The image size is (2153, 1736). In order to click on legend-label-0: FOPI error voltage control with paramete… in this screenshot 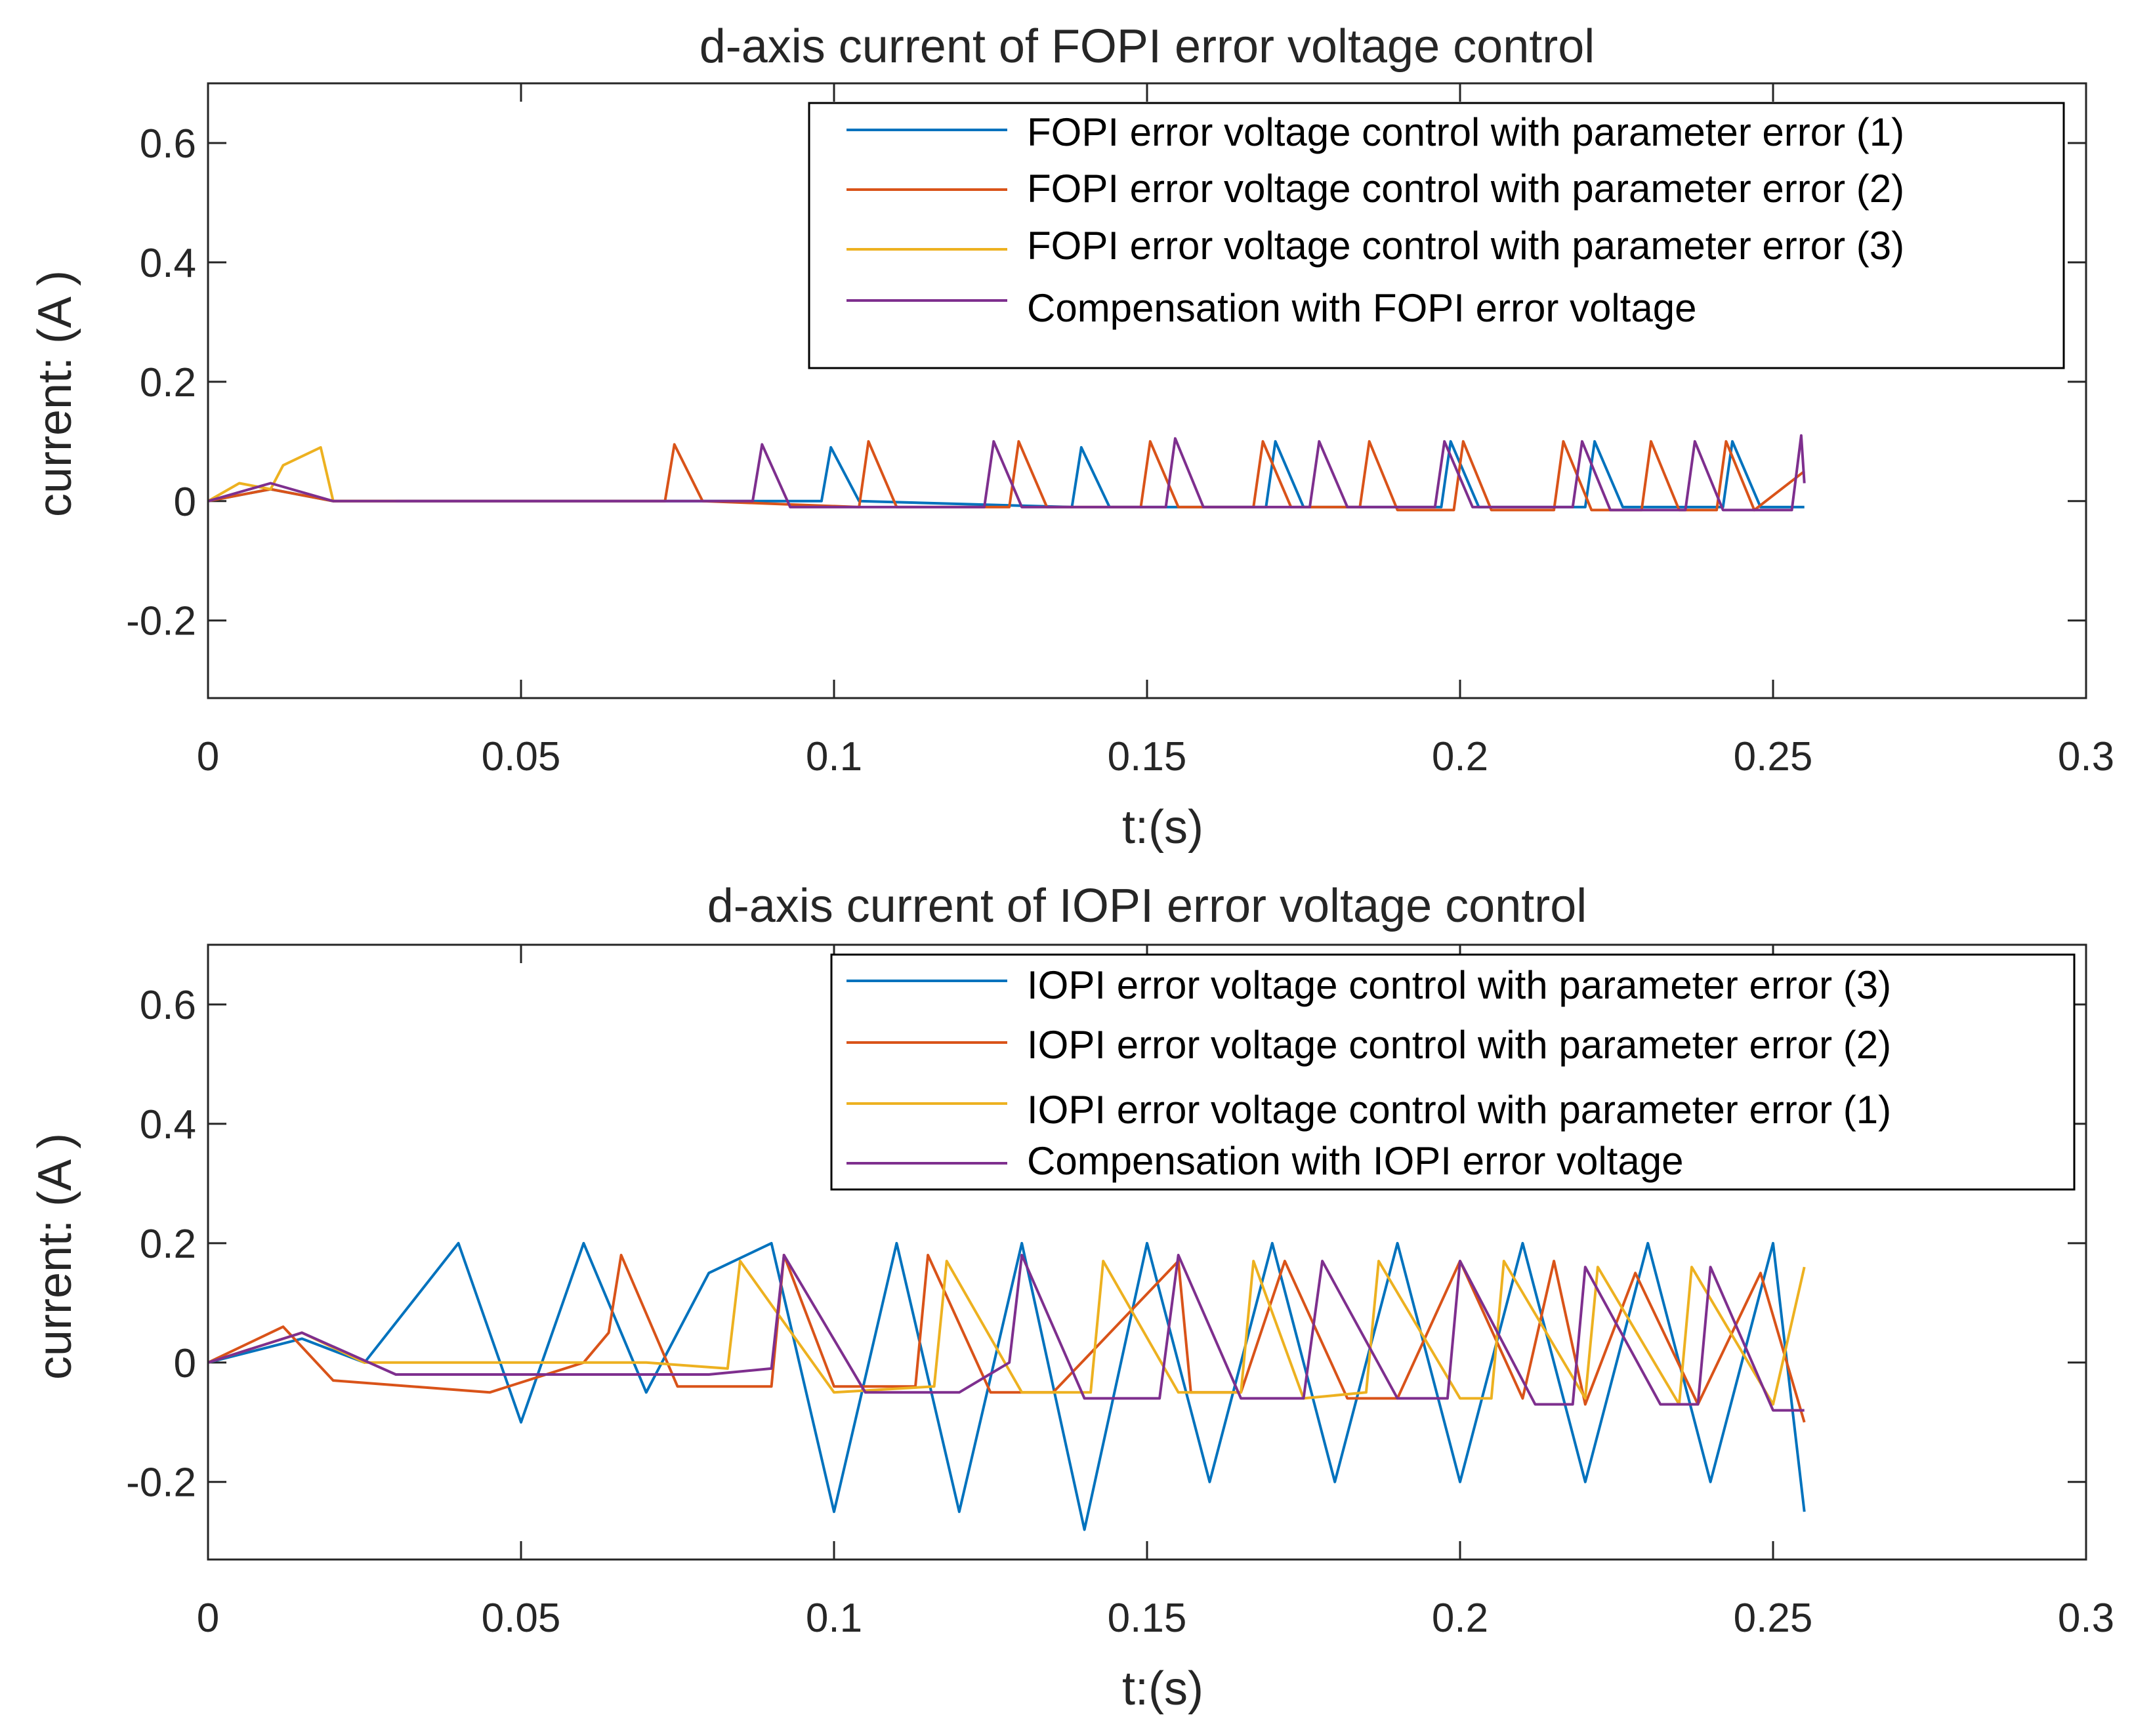, I will do `click(1465, 132)`.